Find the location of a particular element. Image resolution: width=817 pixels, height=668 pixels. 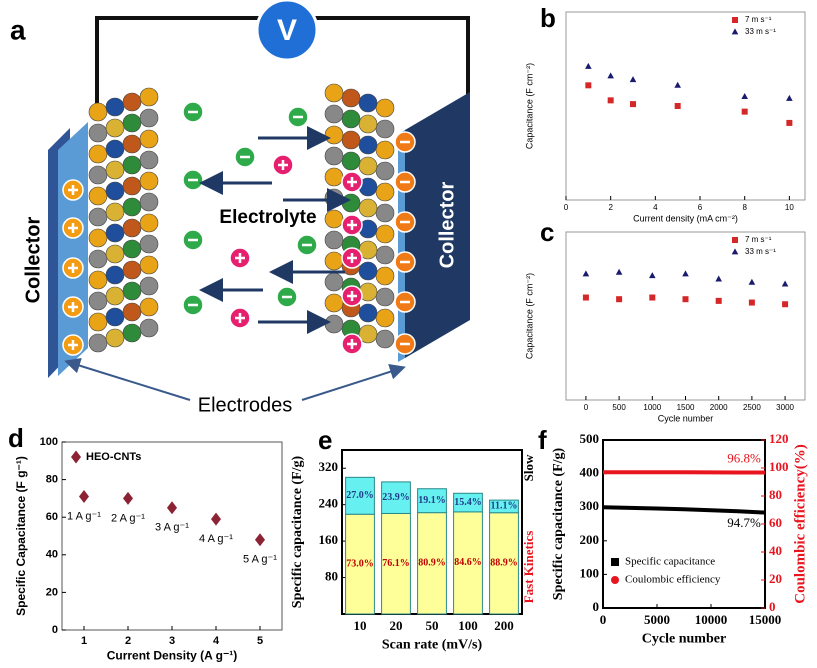

x-tick-label: 10 is located at coordinates (789, 207).